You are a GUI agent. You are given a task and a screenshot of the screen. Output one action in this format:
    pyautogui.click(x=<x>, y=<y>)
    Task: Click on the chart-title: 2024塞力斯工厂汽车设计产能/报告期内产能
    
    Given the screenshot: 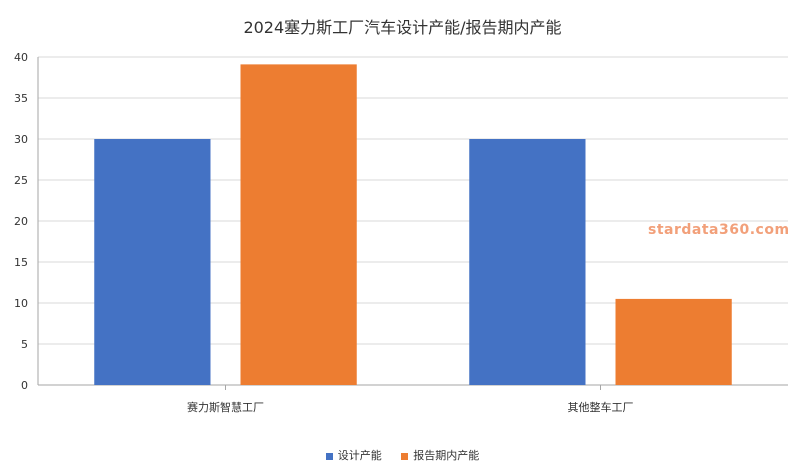 What is the action you would take?
    pyautogui.click(x=402, y=27)
    